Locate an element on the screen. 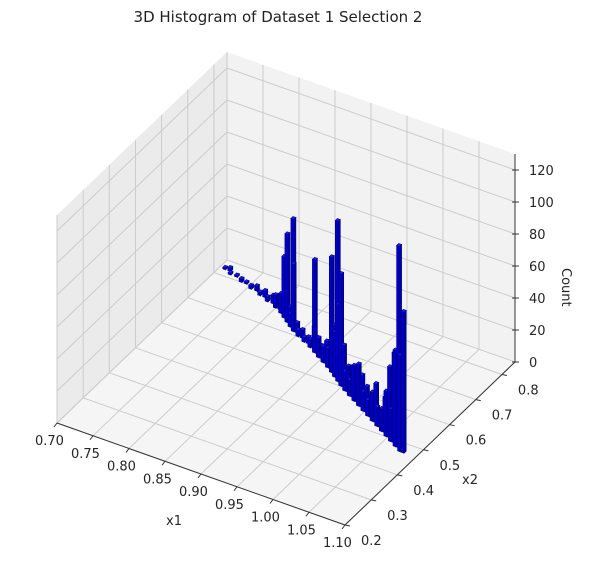  y-tick-label: 0.7 is located at coordinates (502, 416).